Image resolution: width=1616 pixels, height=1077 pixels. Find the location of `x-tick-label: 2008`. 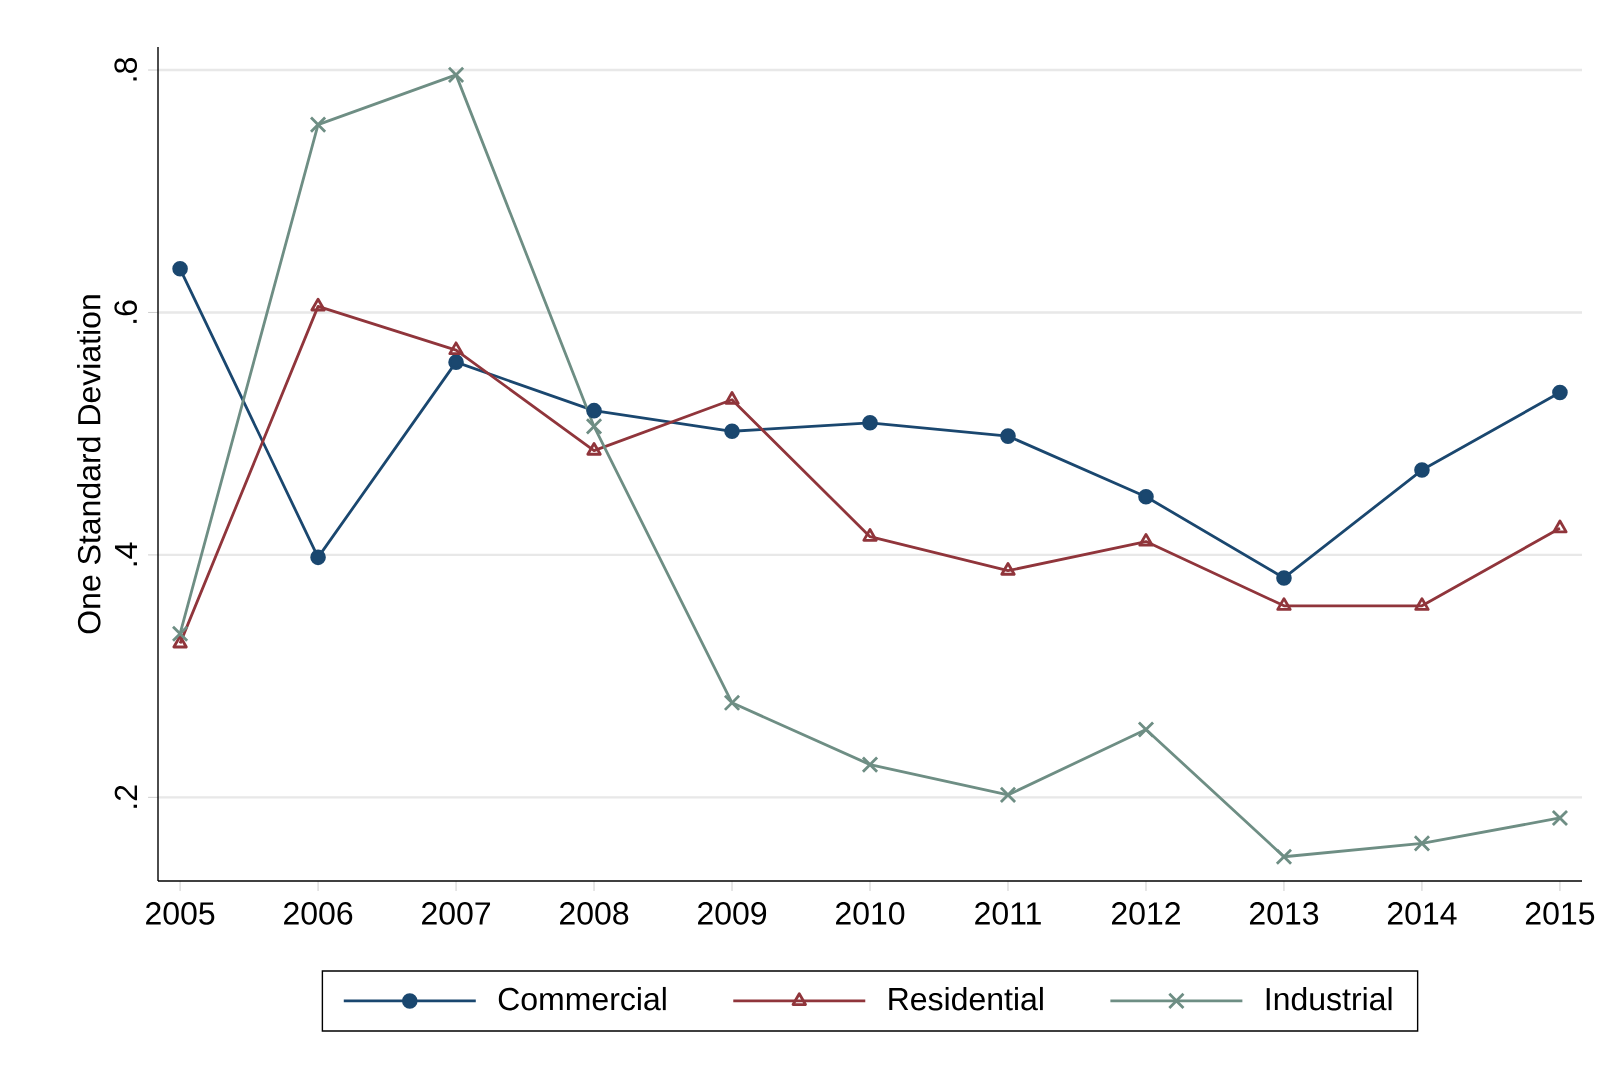

x-tick-label: 2008 is located at coordinates (594, 913).